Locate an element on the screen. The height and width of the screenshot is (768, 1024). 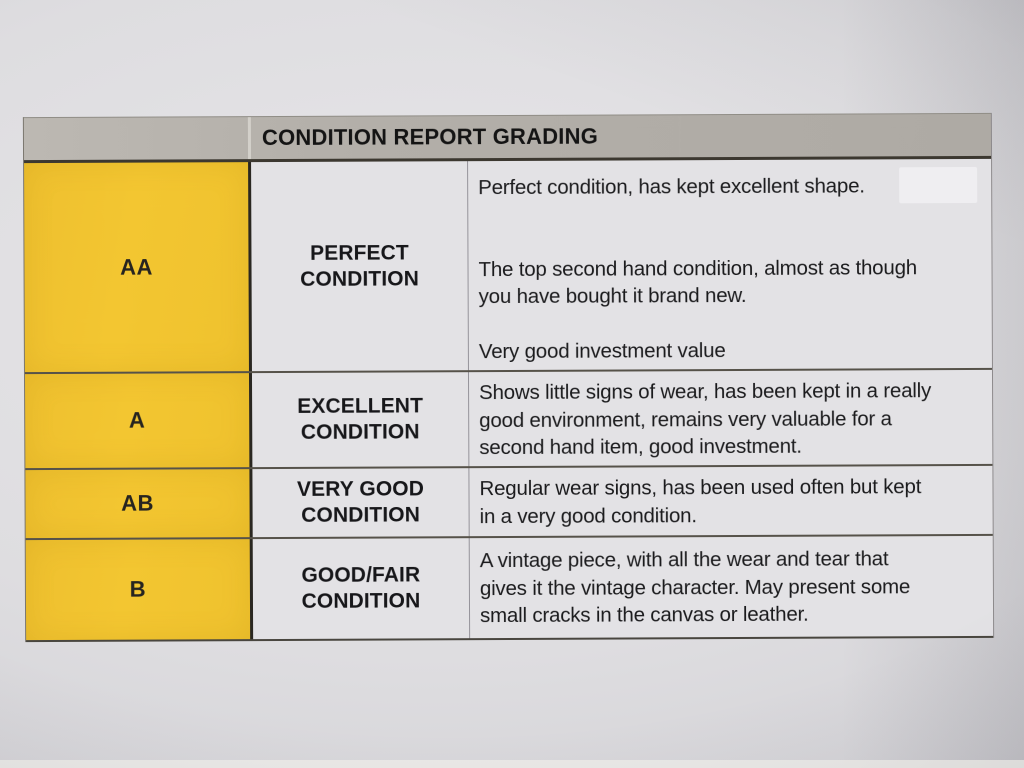
grade-label: A is located at coordinates (137, 420).